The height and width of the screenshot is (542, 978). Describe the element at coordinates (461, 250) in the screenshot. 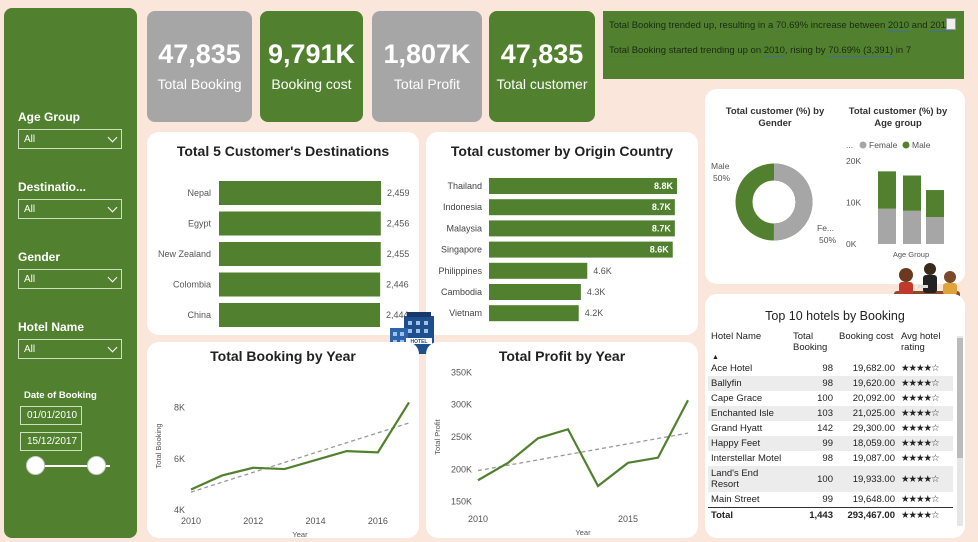

I see `category-label: Singapore` at that location.